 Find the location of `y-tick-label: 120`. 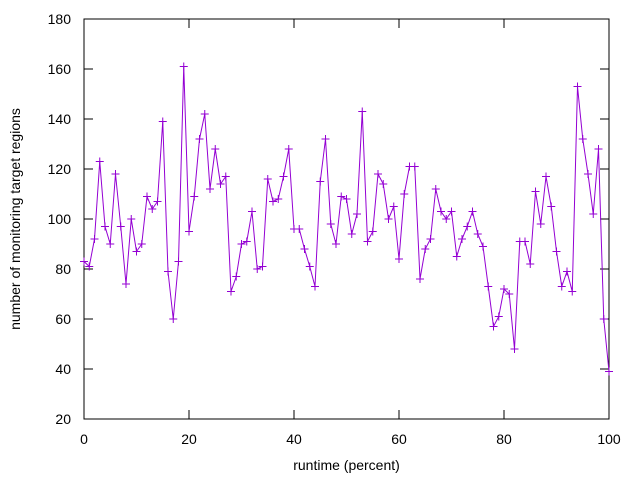

y-tick-label: 120 is located at coordinates (60, 169).